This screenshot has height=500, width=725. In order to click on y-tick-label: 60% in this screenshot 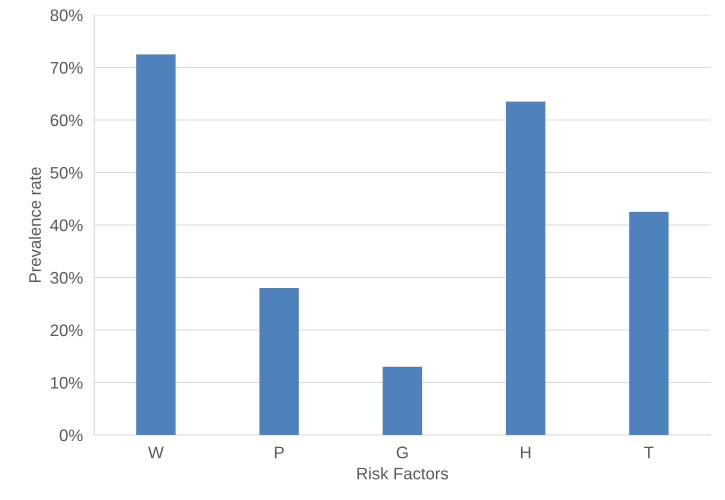, I will do `click(66, 120)`.